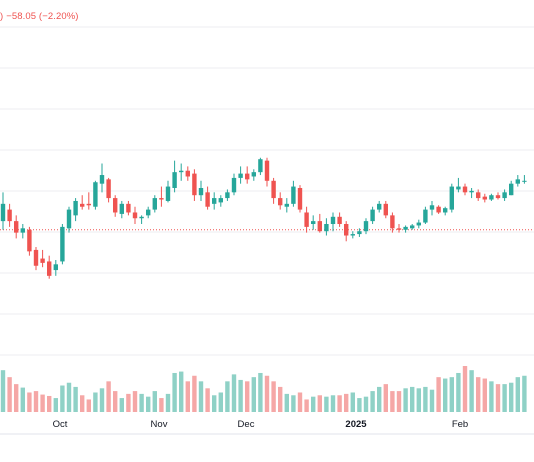  I want to click on x-axis-tick-label: Nov, so click(159, 424).